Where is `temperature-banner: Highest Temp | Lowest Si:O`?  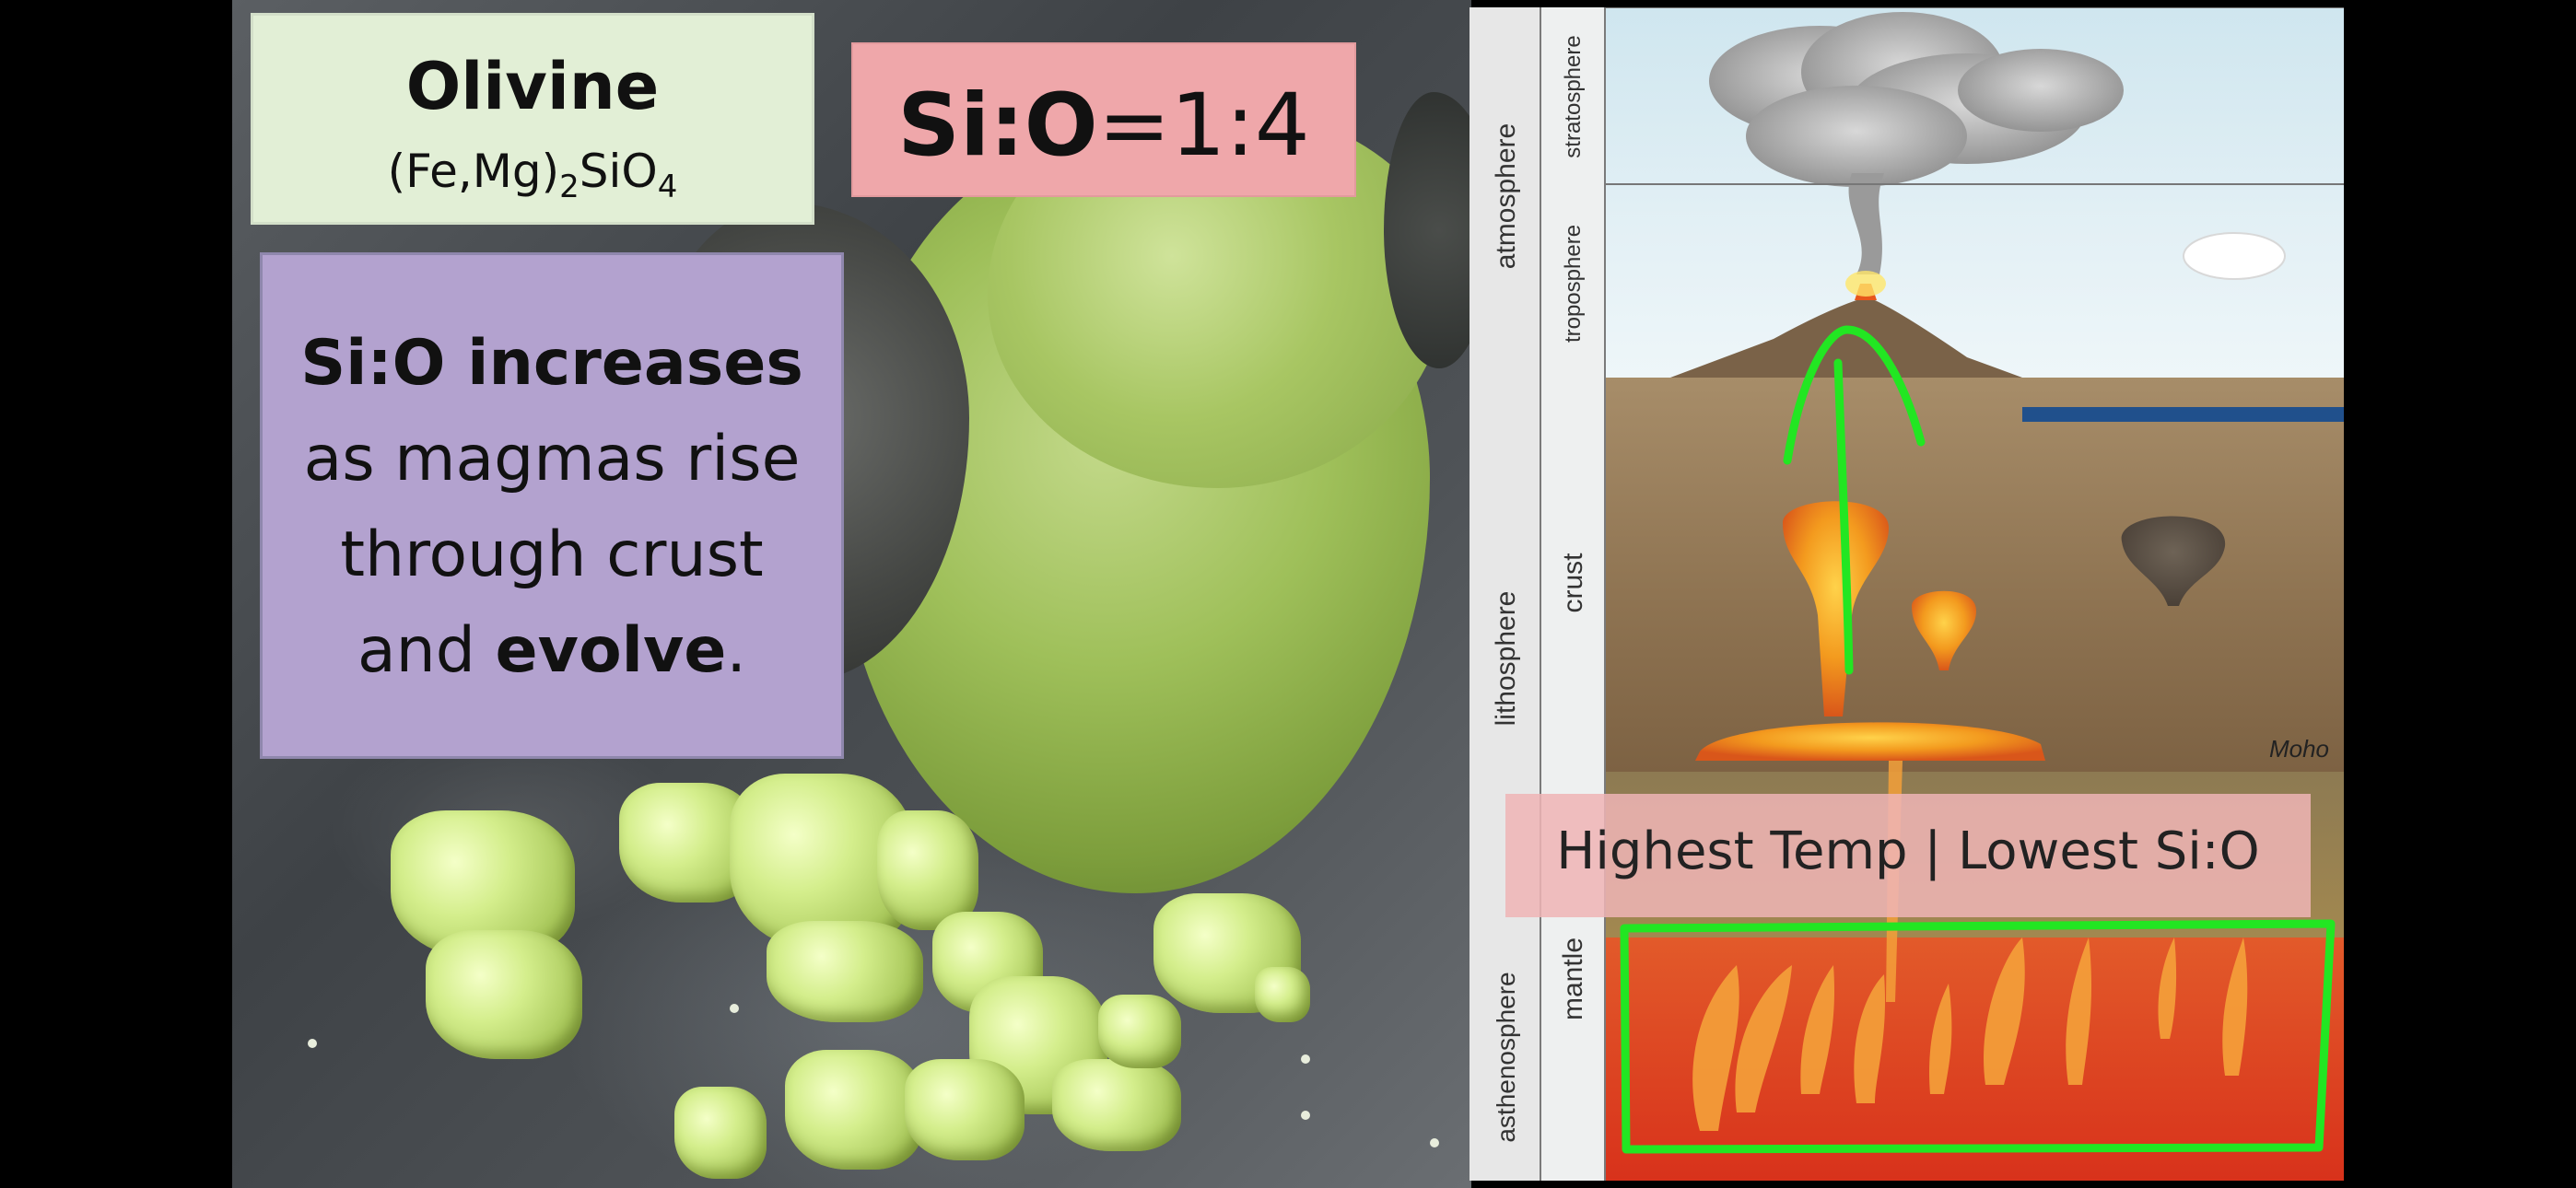 temperature-banner: Highest Temp | Lowest Si:O is located at coordinates (1908, 855).